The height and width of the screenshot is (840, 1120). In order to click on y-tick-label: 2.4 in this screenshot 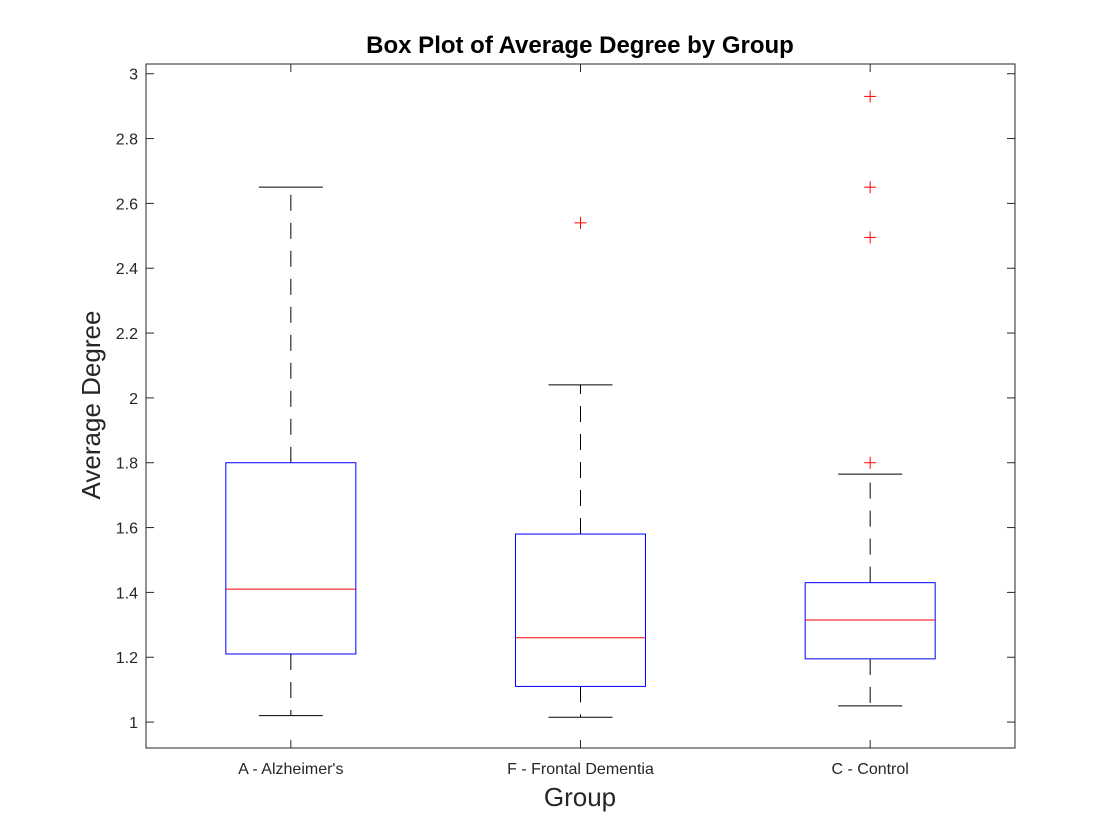, I will do `click(127, 269)`.